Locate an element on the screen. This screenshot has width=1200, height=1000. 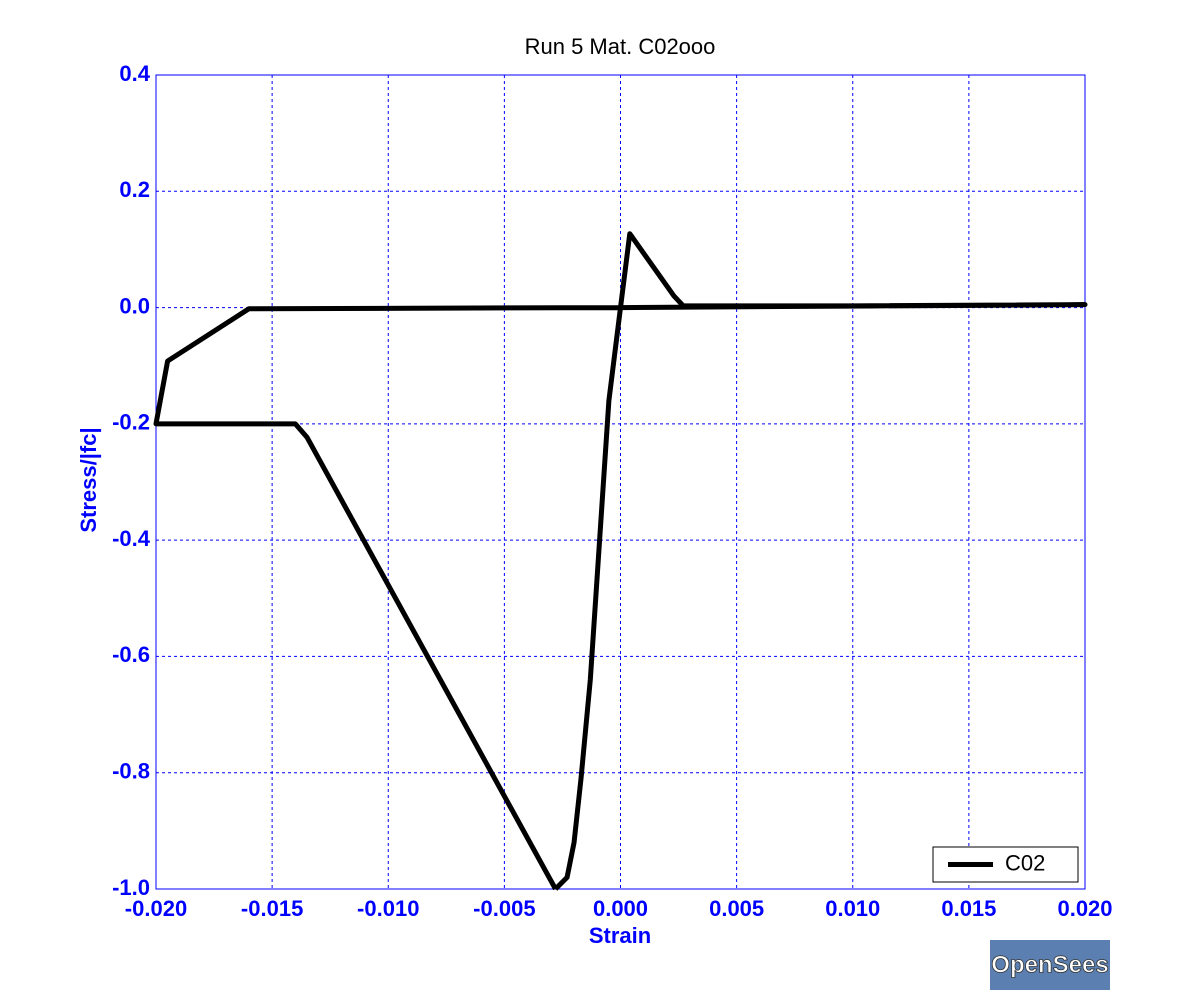
x-tick-label: -0.020 is located at coordinates (156, 908).